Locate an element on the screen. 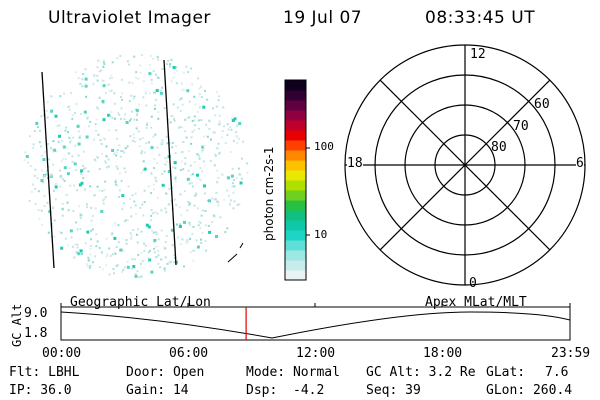 The width and height of the screenshot is (600, 400). colorbar-swatch is located at coordinates (295, 245).